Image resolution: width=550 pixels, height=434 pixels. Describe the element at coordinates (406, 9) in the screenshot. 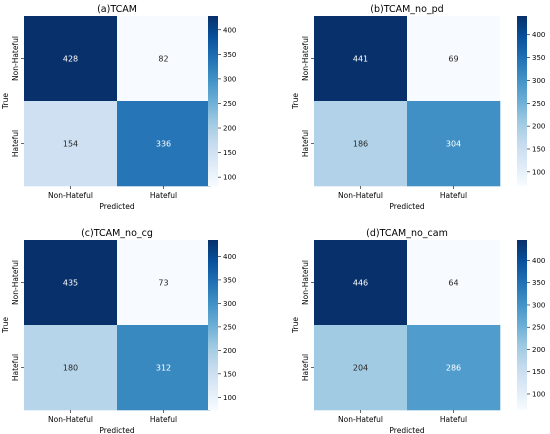

I see `chart-title: (b)TCAM_no_pd` at that location.